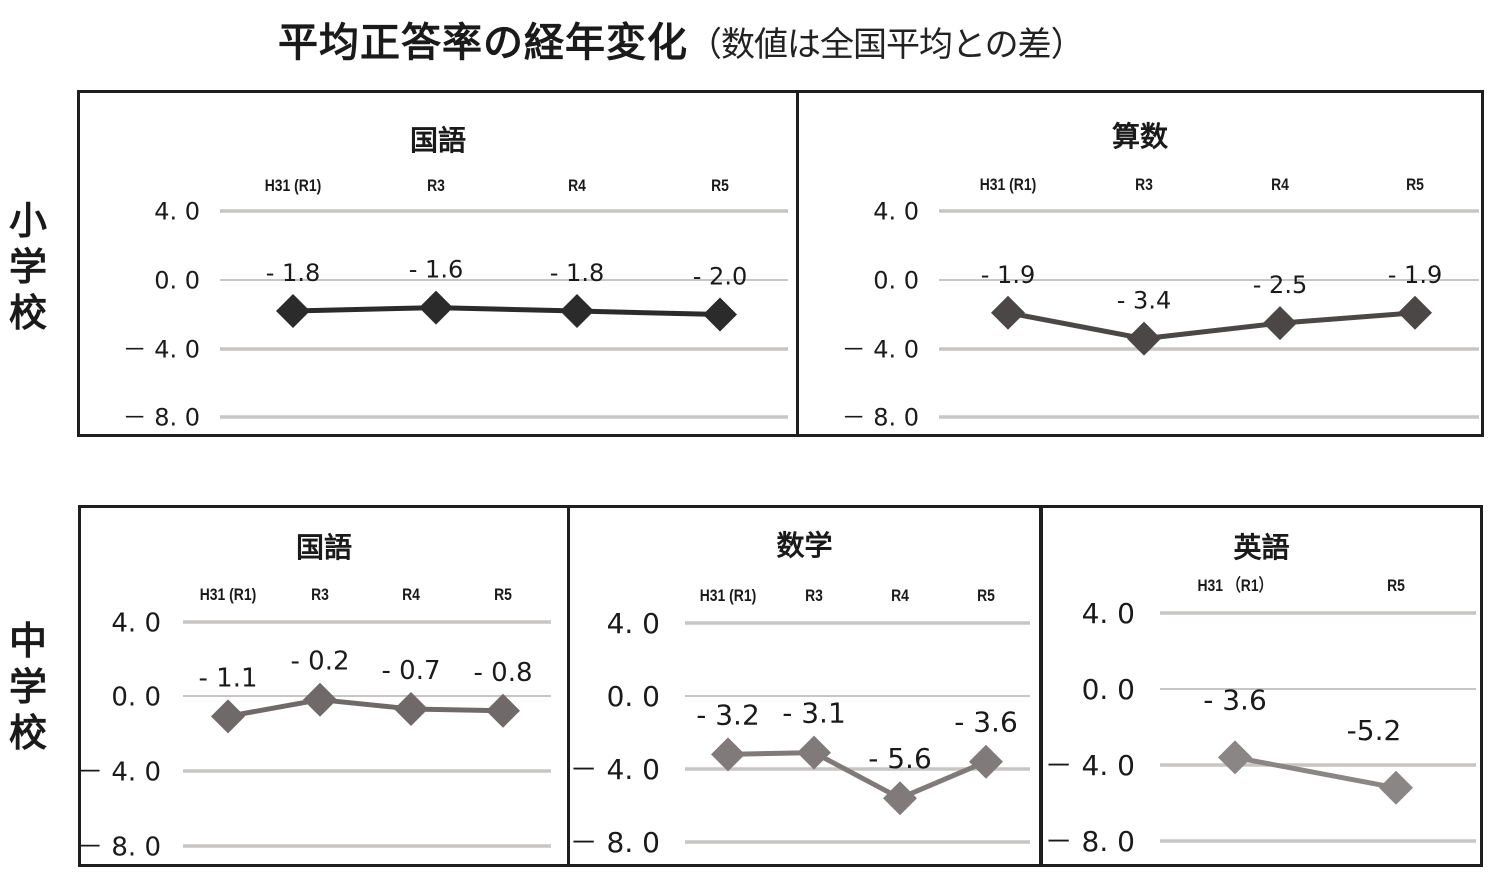  What do you see at coordinates (720, 277) in the screenshot?
I see `data-value-label: - 2.0` at bounding box center [720, 277].